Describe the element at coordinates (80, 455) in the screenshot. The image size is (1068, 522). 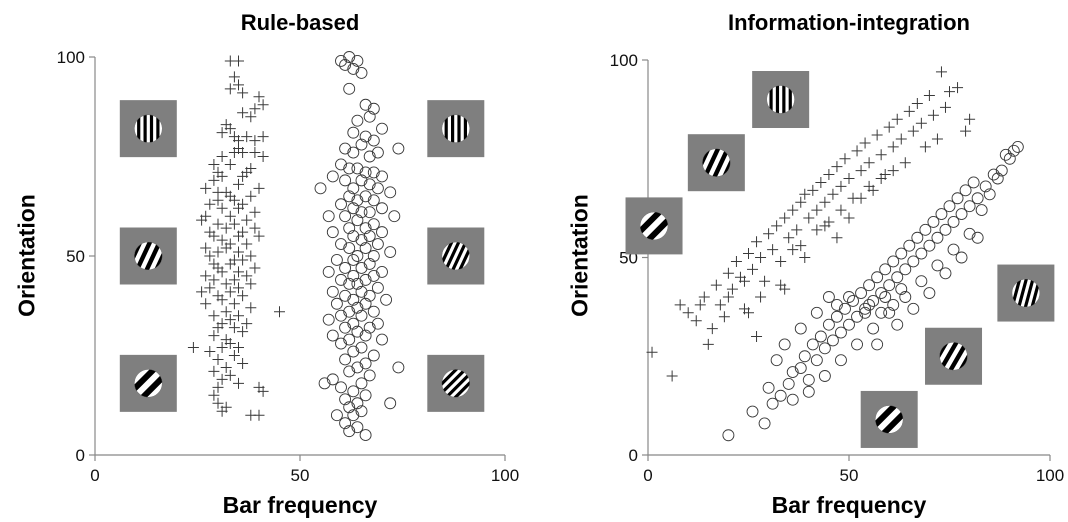
I see `y-tick-label: 0` at that location.